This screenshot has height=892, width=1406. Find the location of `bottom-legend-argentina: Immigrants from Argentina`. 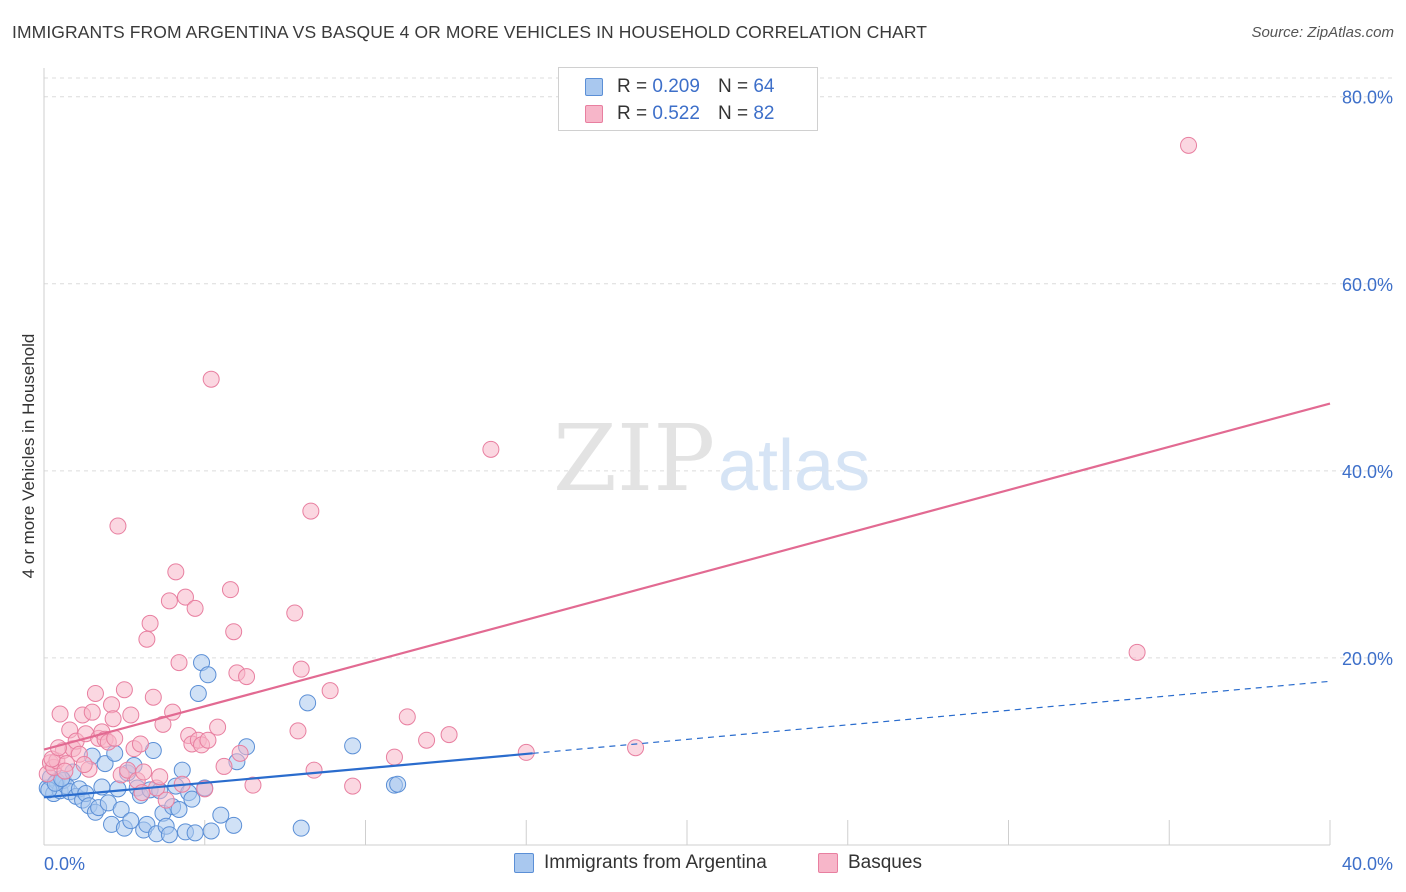

bottom-legend-argentina: Immigrants from Argentina is located at coordinates (640, 863).